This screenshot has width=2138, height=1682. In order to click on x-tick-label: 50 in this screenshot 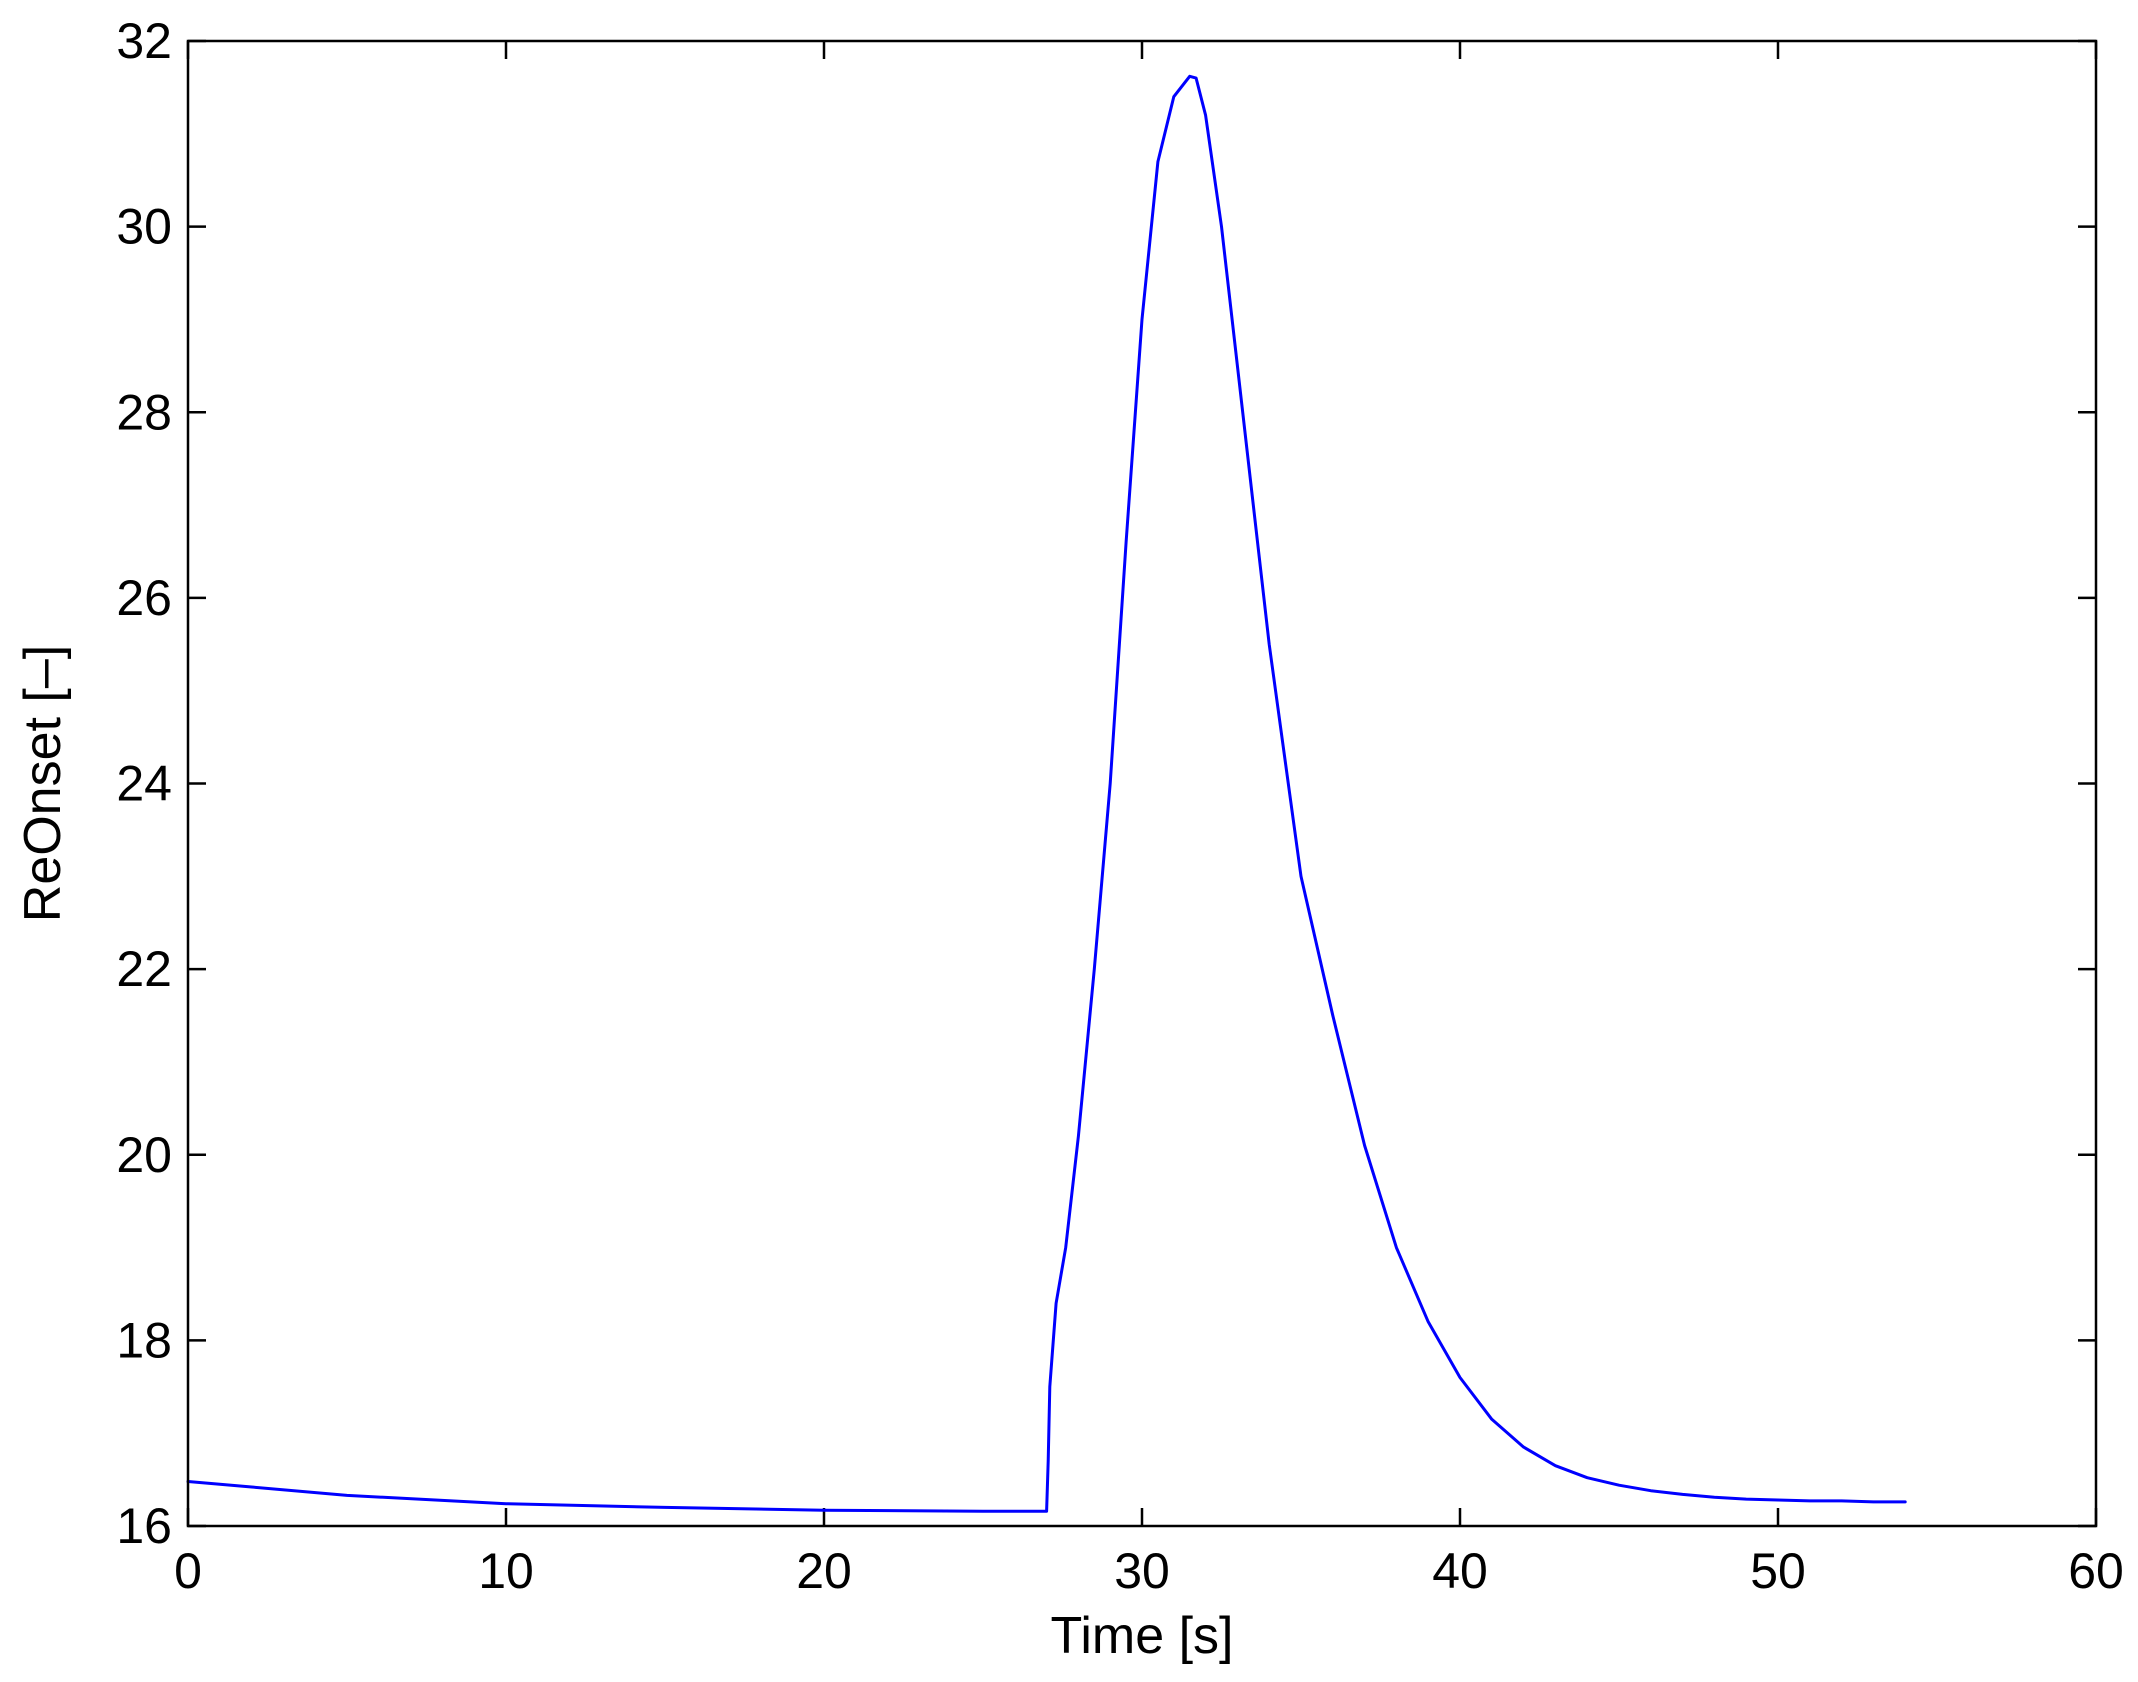, I will do `click(1778, 1571)`.